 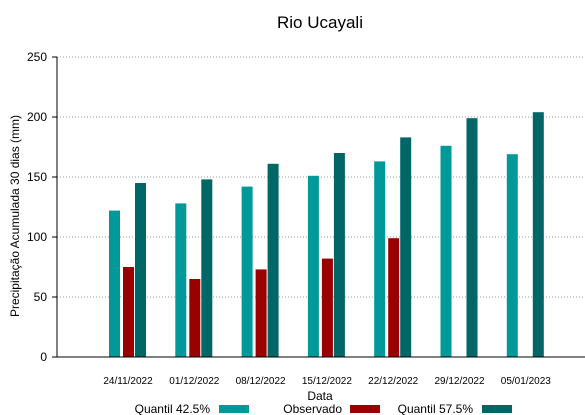 I want to click on x-tick-label: 22/12/2022, so click(x=393, y=381).